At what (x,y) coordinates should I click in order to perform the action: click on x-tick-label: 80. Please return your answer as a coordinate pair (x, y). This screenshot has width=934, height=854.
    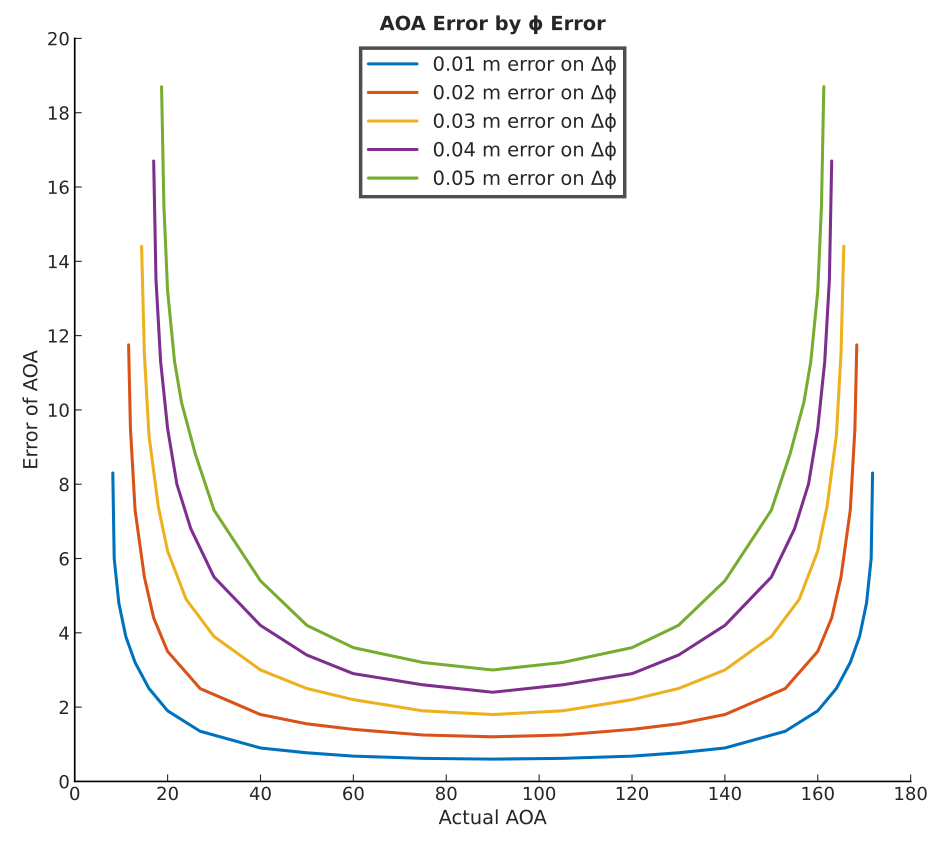
    Looking at the image, I should click on (446, 793).